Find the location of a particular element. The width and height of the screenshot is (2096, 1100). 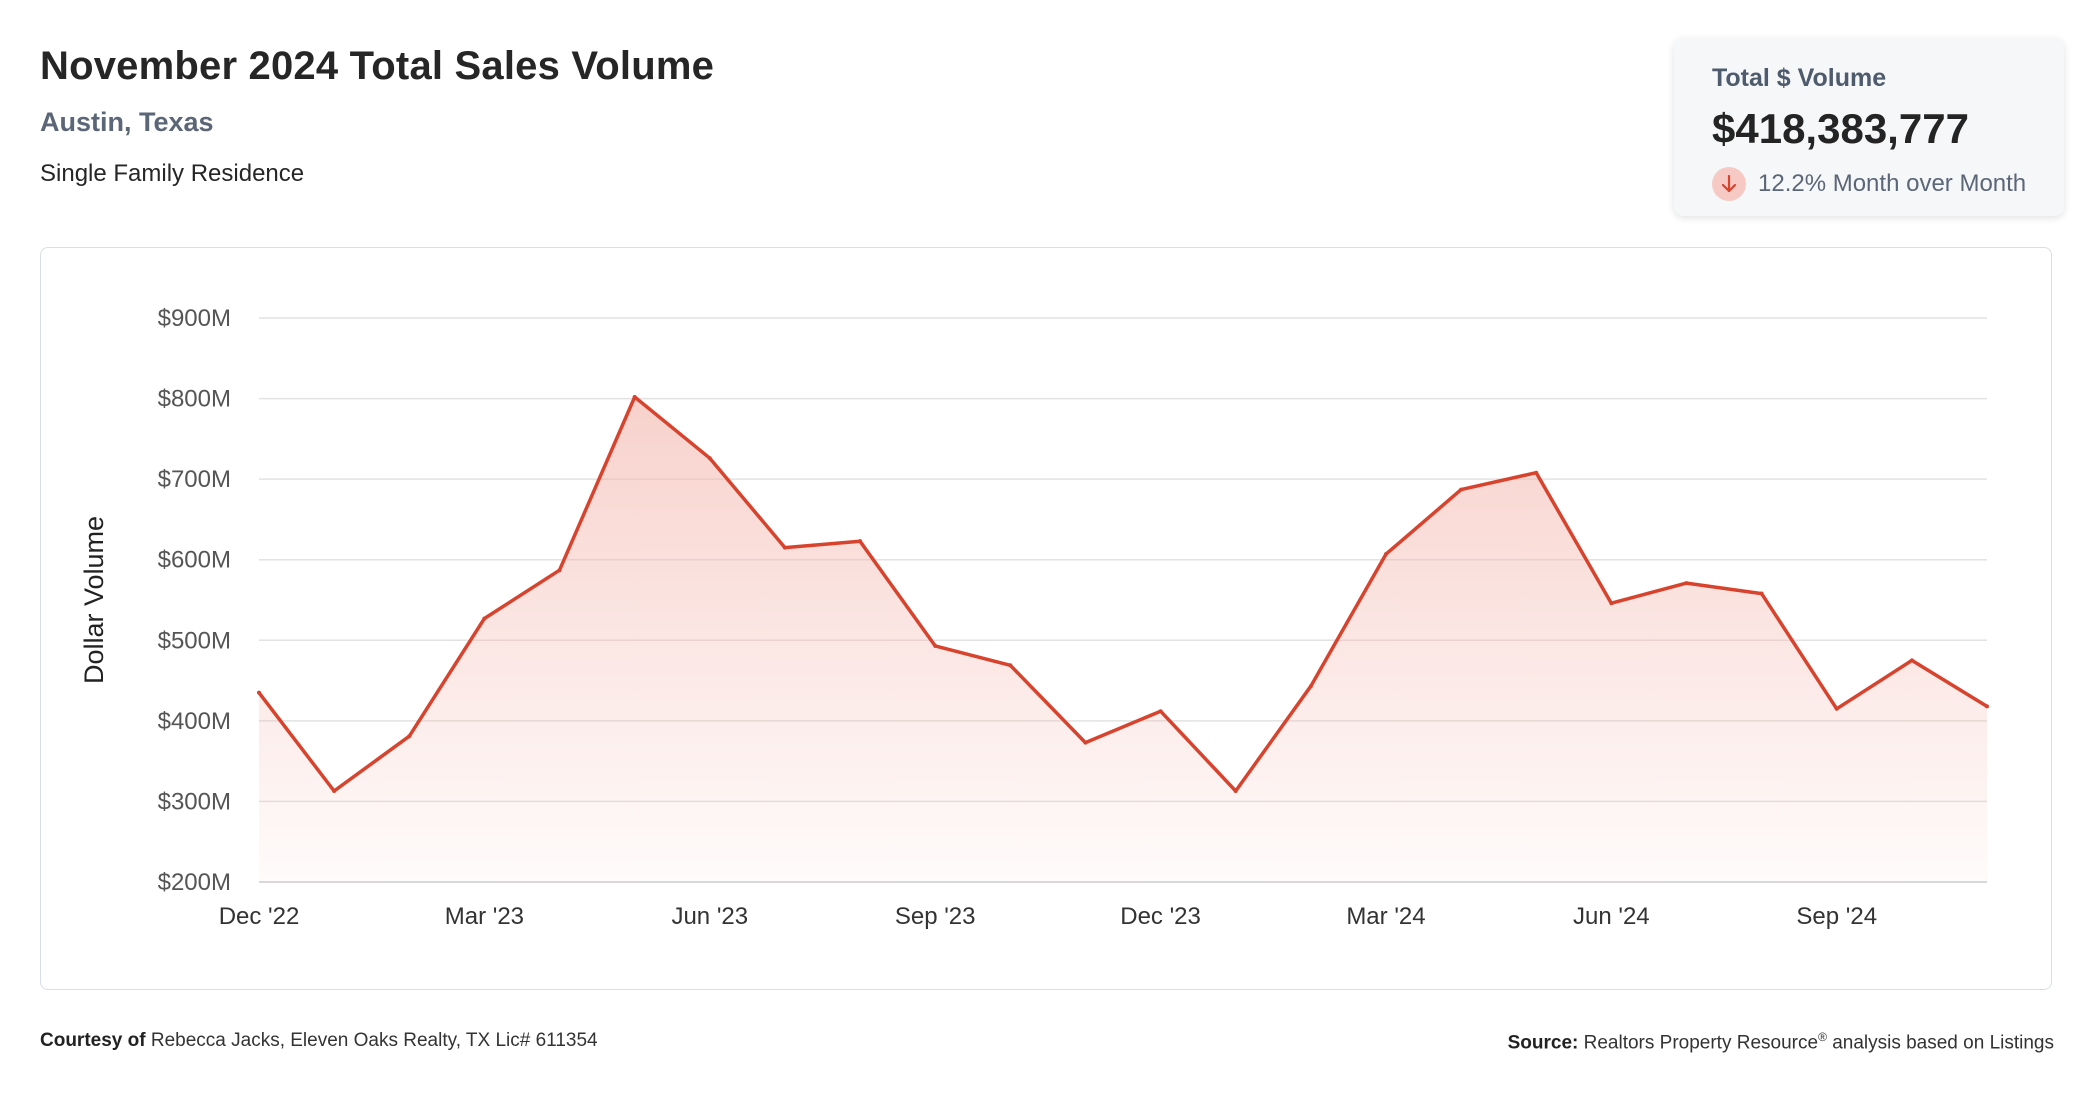

y-tick-label: $300M is located at coordinates (194, 801).